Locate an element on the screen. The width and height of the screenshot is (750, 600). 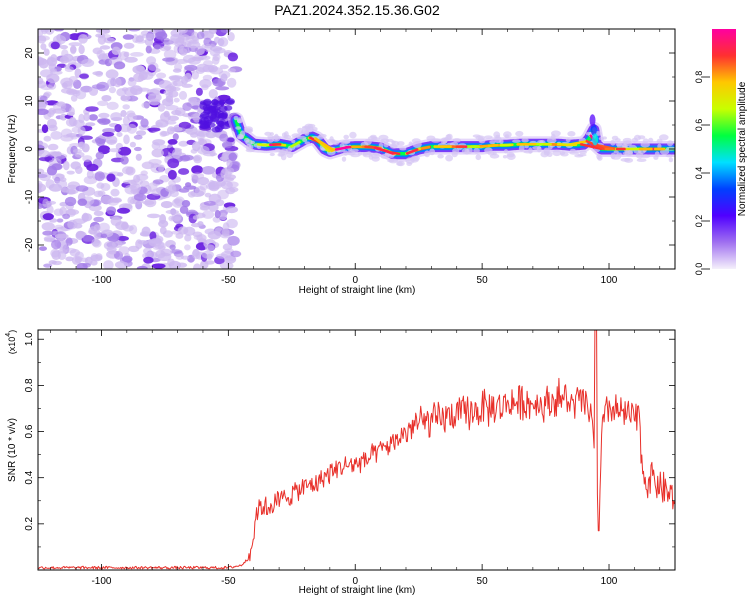
ridge-burst is located at coordinates (592, 120).